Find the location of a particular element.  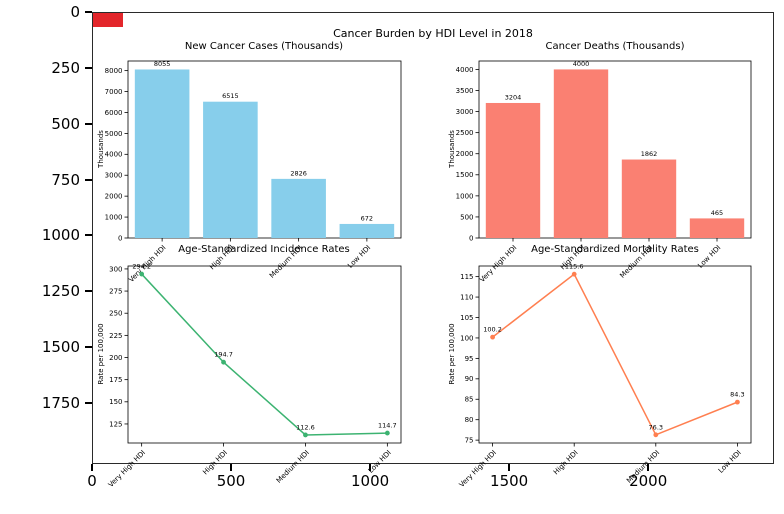

outer-x-tick-label: 1000 is located at coordinates (370, 481).